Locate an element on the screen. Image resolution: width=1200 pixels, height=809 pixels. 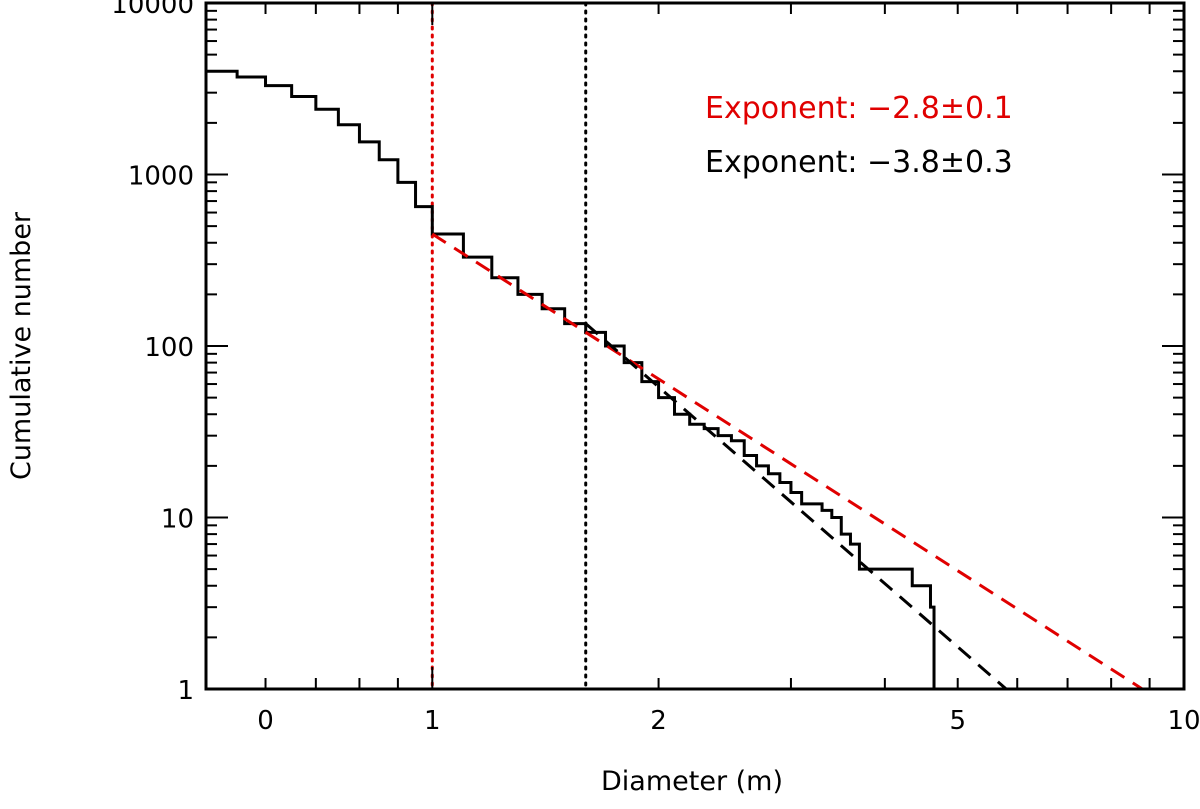
y-tick-label: 10000 is located at coordinates (152, 10).